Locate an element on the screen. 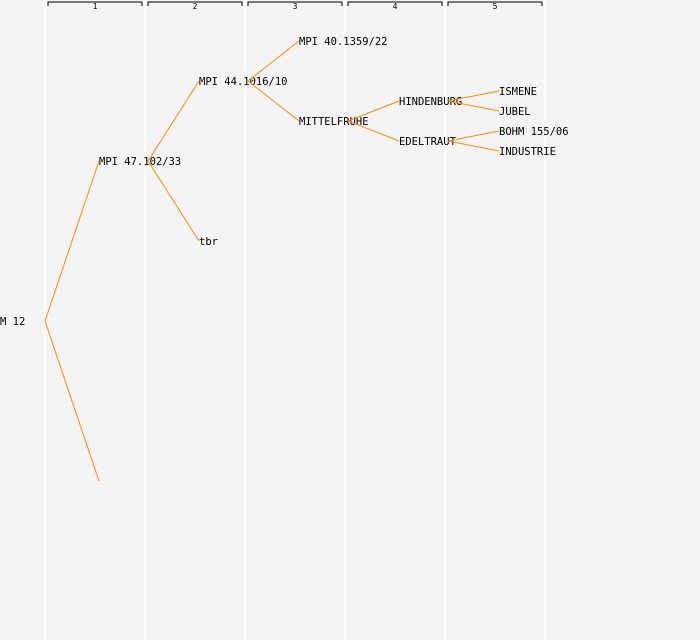  ancestor-label: EDELTRAUT is located at coordinates (428, 142).